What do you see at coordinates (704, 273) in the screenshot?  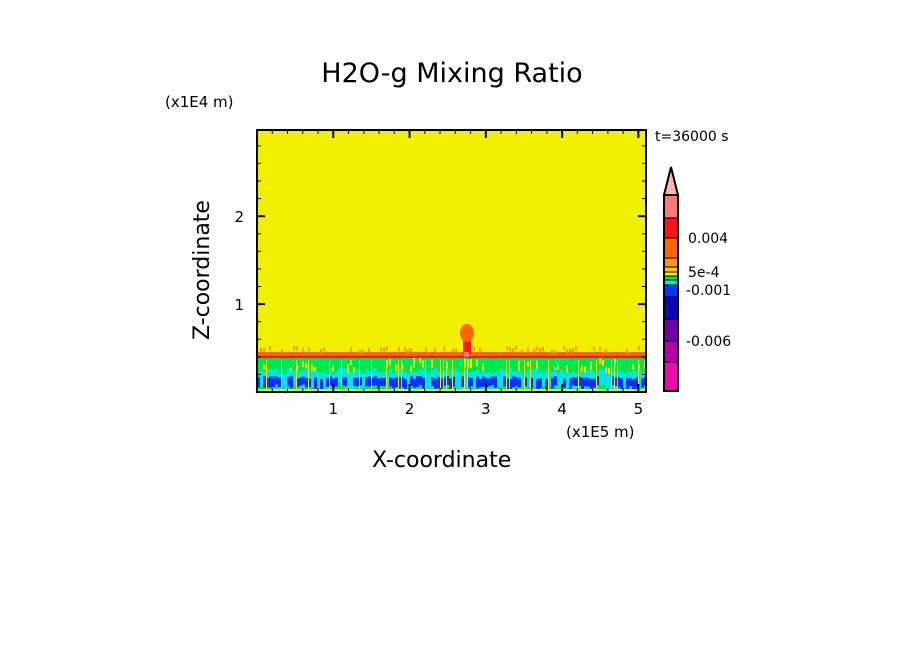 I see `colorbar-label: 5e-4` at bounding box center [704, 273].